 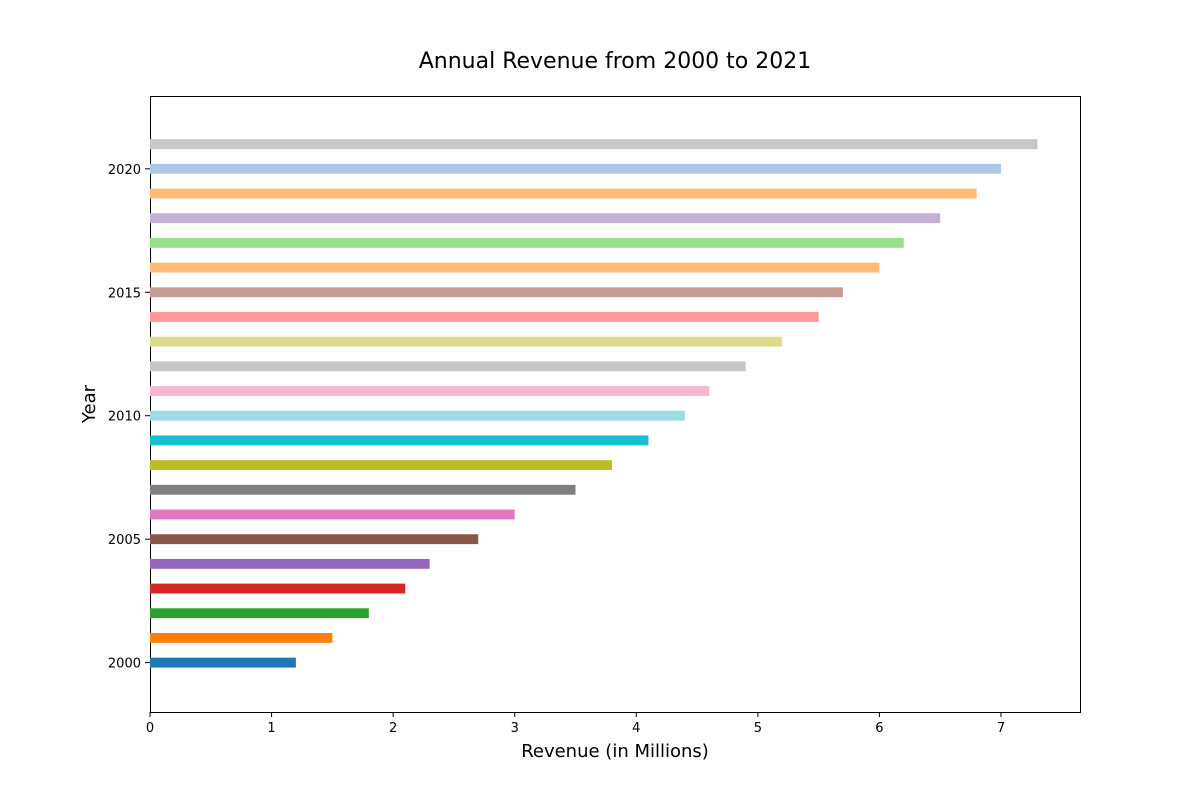 What do you see at coordinates (466, 341) in the screenshot?
I see `bar-2013` at bounding box center [466, 341].